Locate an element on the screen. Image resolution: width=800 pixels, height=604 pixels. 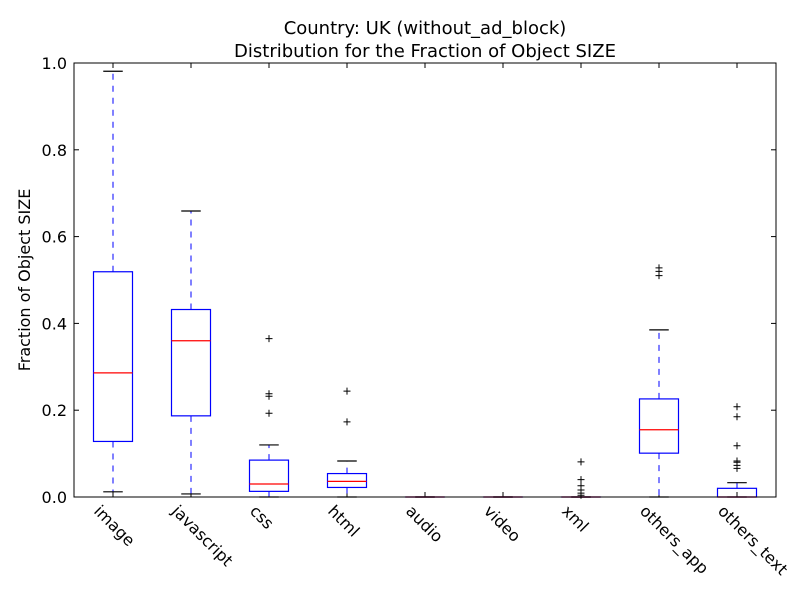
y-tick-label: 0.0 is located at coordinates (54, 497).